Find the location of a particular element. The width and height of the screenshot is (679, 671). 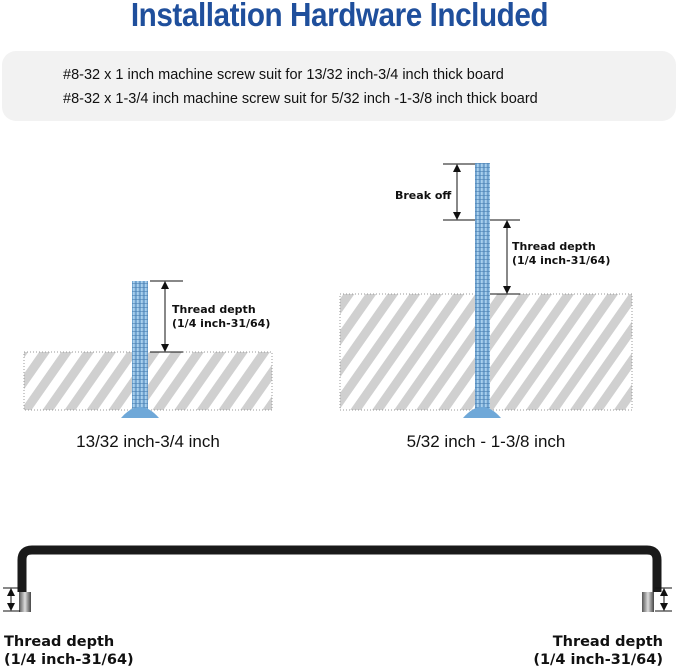

info-box is located at coordinates (339, 86).